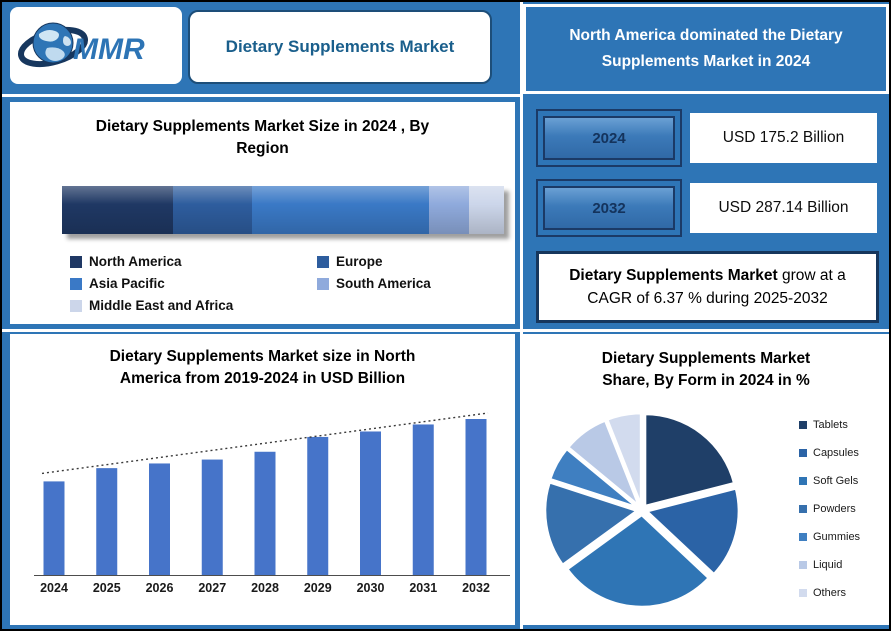 The height and width of the screenshot is (631, 891). Describe the element at coordinates (370, 503) in the screenshot. I see `bar-2030` at that location.